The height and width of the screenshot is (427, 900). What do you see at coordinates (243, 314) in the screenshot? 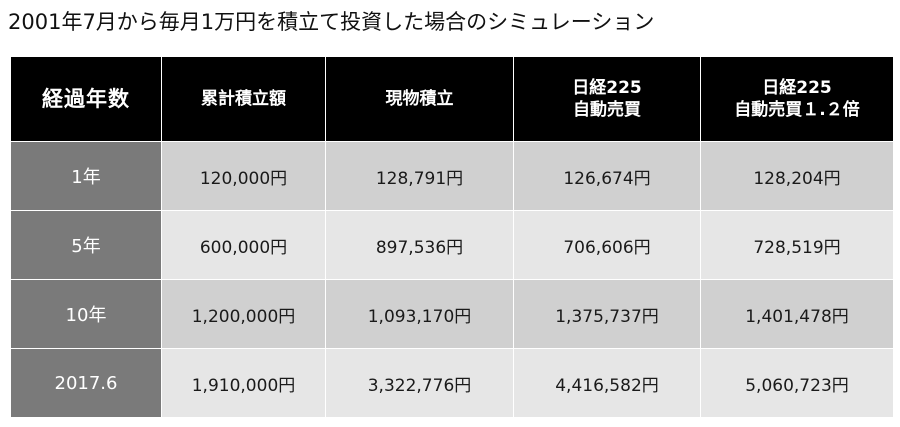
I see `value-cell: 1,200,000円` at bounding box center [243, 314].